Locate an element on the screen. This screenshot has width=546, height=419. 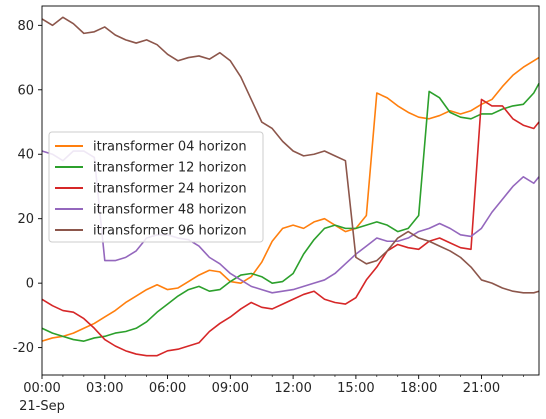
x-tick-label-1: 03:00 is located at coordinates (104, 388).